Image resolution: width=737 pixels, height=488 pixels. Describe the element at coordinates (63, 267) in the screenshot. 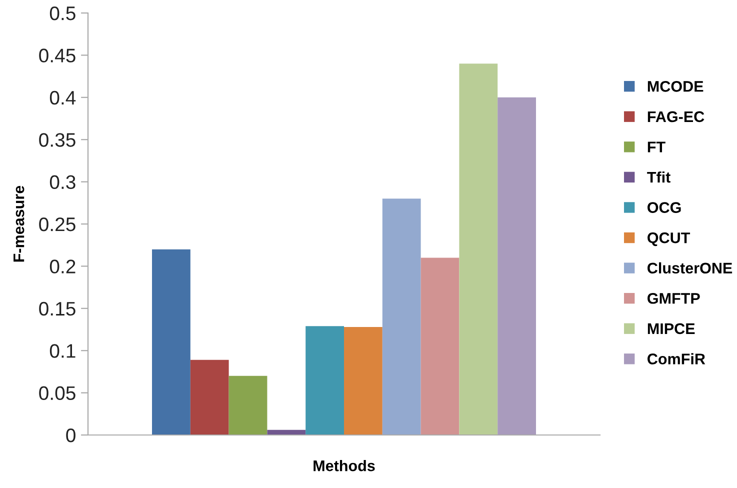

I see `y-tick-label: 0.2` at that location.